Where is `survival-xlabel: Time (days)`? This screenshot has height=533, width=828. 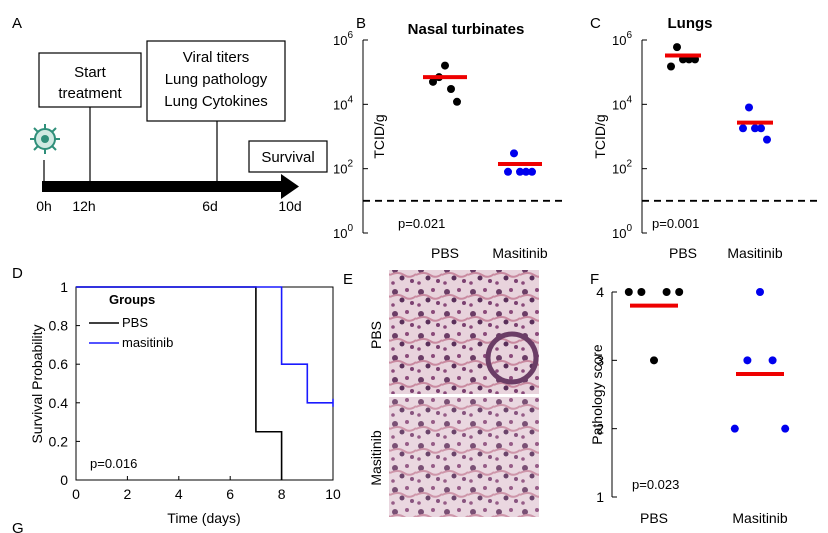
survival-xlabel: Time (days) is located at coordinates (203, 518).